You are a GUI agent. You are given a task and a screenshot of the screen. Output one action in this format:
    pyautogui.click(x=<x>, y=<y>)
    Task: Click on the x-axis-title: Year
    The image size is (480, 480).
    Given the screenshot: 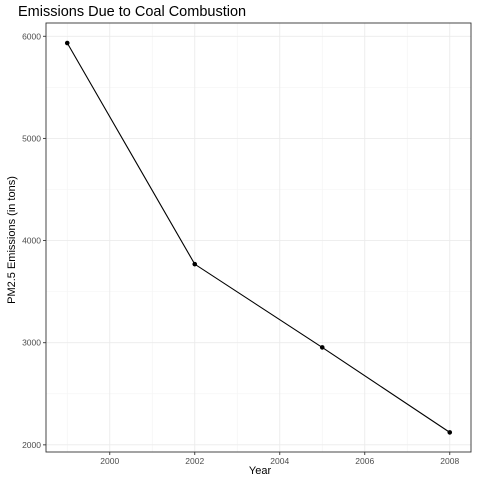 What is the action you would take?
    pyautogui.click(x=260, y=471)
    